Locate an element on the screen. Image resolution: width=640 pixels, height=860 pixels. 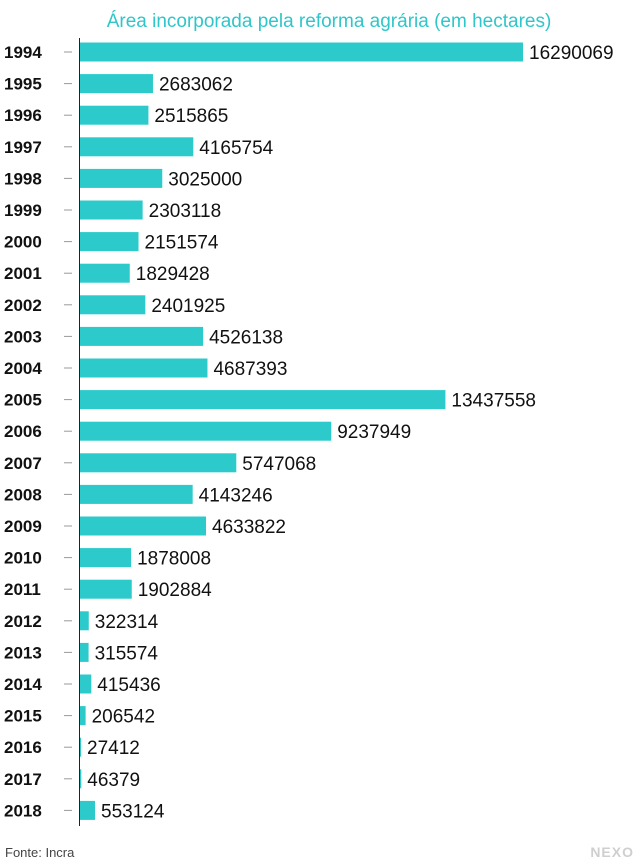
y-tick-label: 2014 is located at coordinates (23, 684).